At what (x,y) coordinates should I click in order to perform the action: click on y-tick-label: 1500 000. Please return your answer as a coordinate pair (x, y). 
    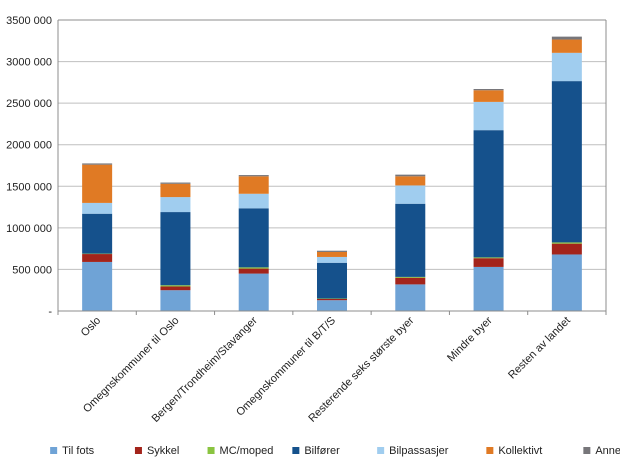
    Looking at the image, I should click on (29, 187).